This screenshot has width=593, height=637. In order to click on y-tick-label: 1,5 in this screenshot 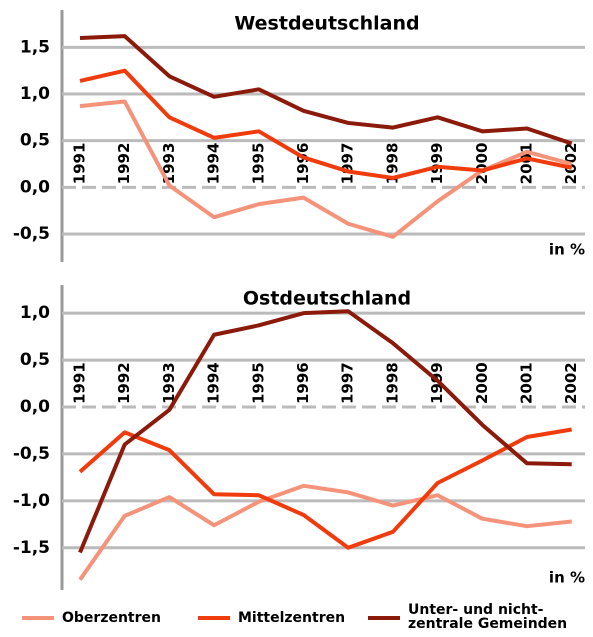, I will do `click(35, 47)`.